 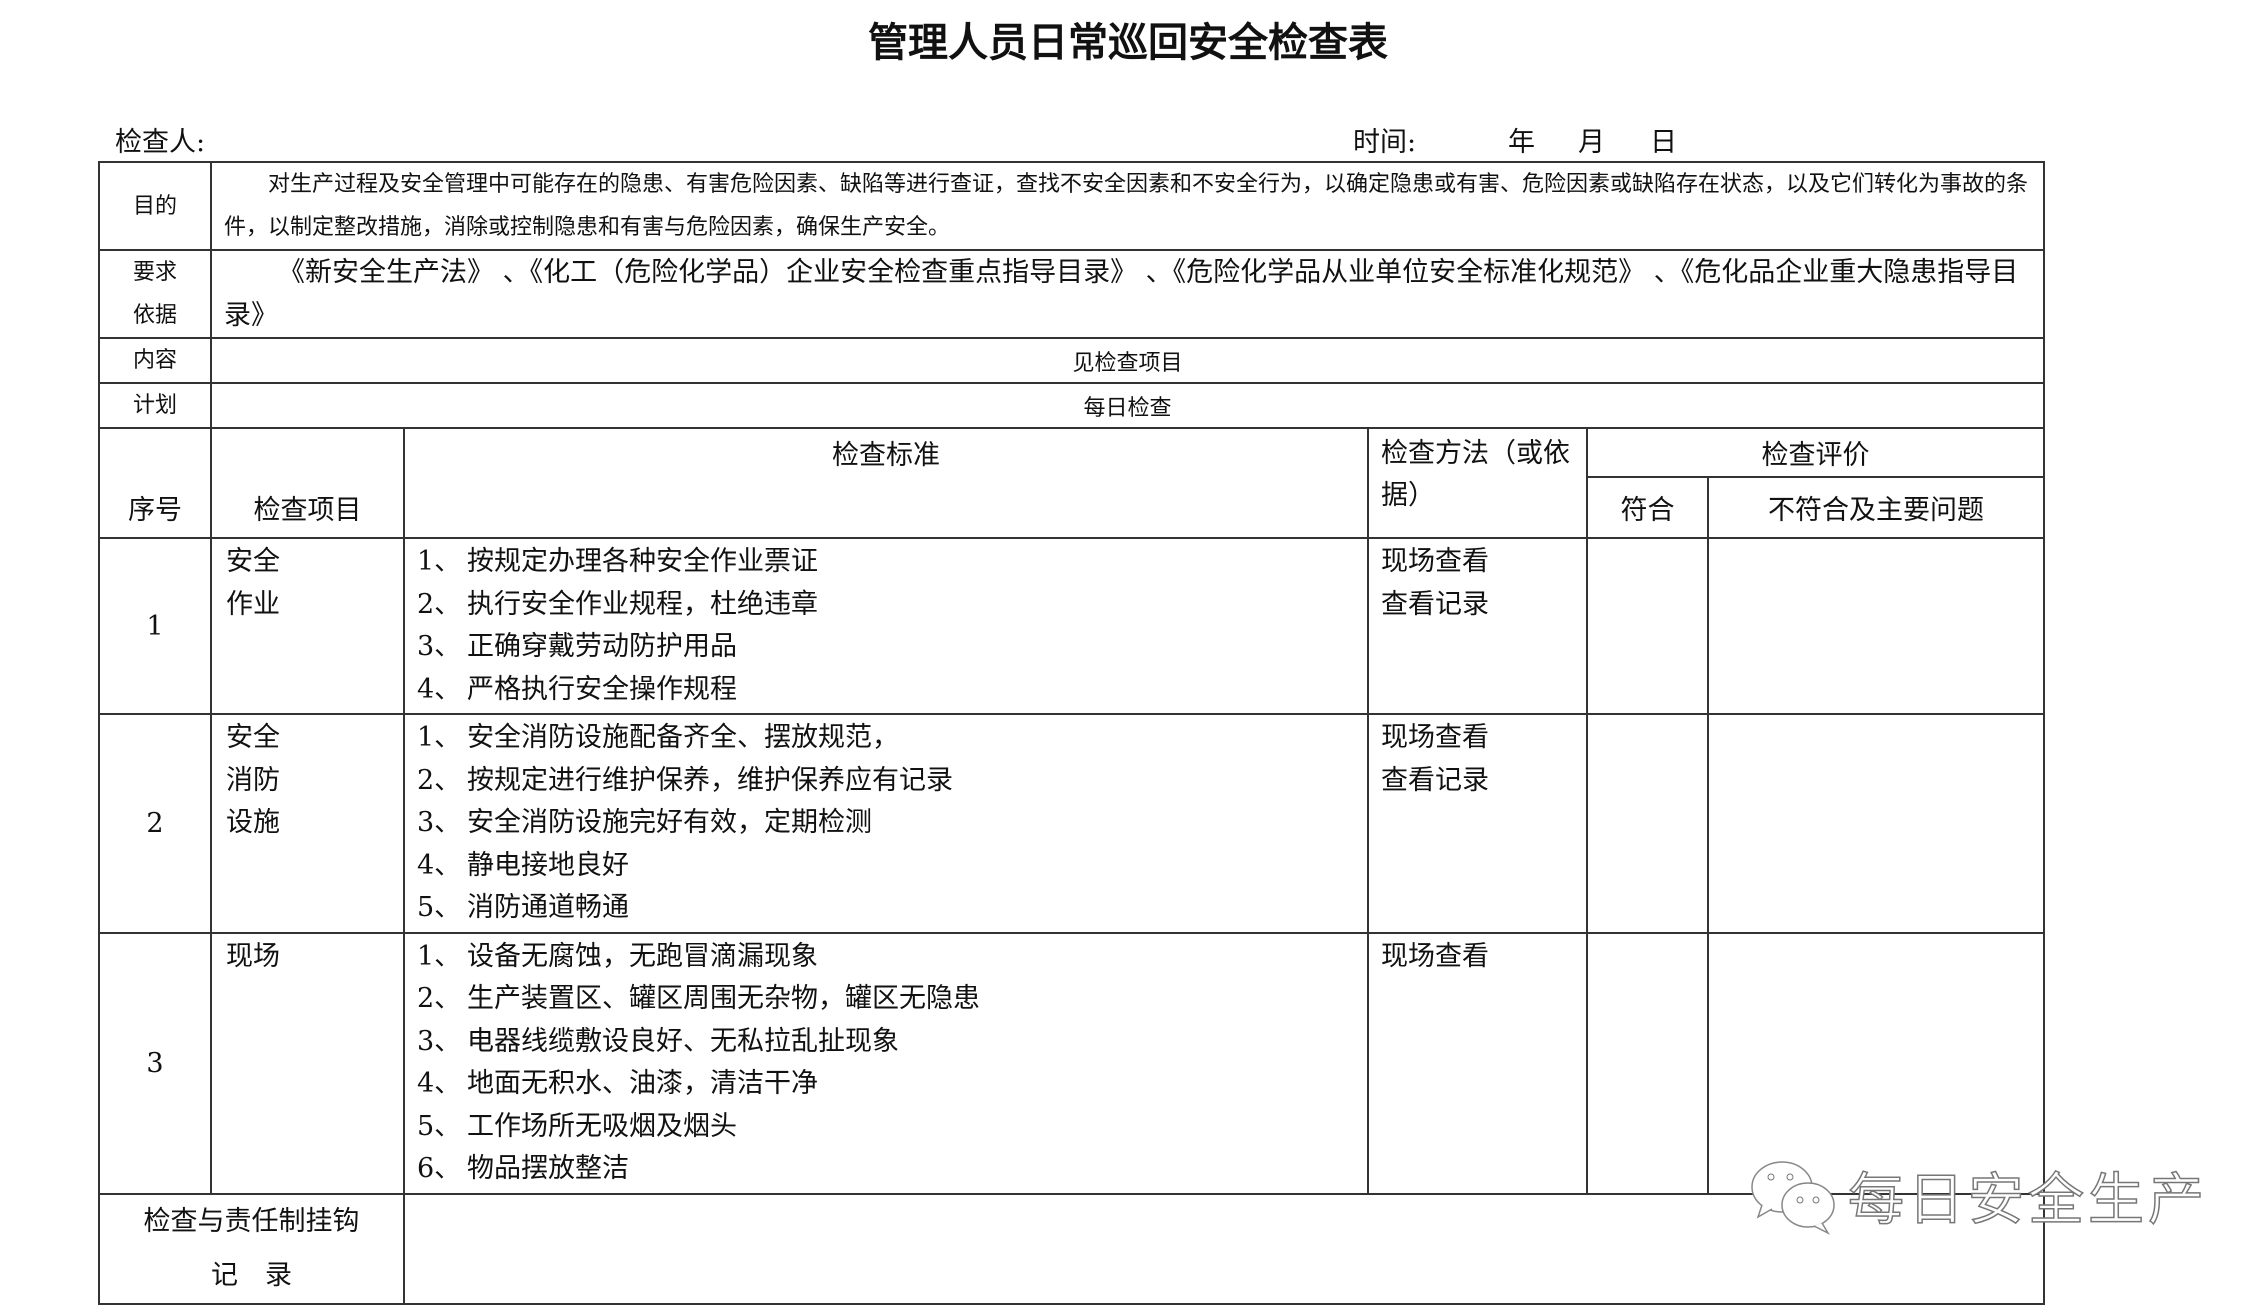 What do you see at coordinates (886, 1084) in the screenshot?
I see `standard-line: 4、 地面无积水、油漆，清洁干净` at bounding box center [886, 1084].